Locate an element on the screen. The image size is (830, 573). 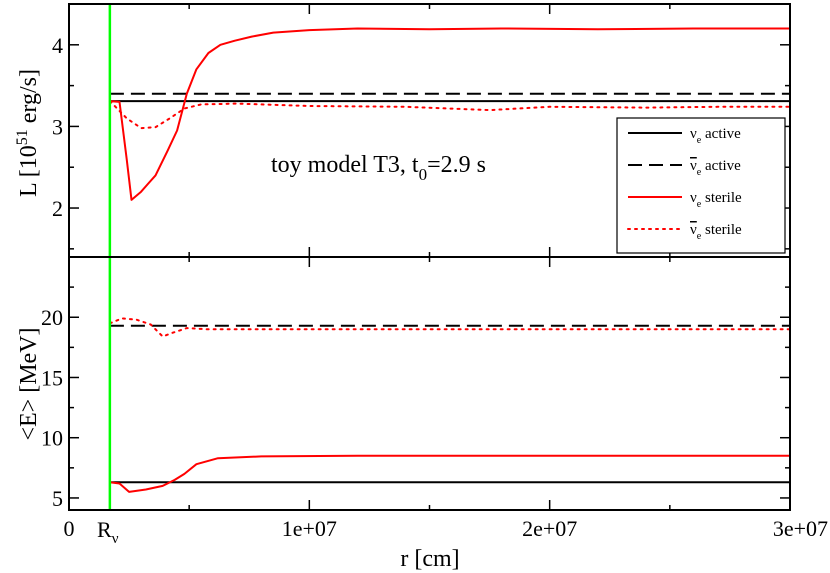
bottom-ytick-label: 15 is located at coordinates (52, 377).